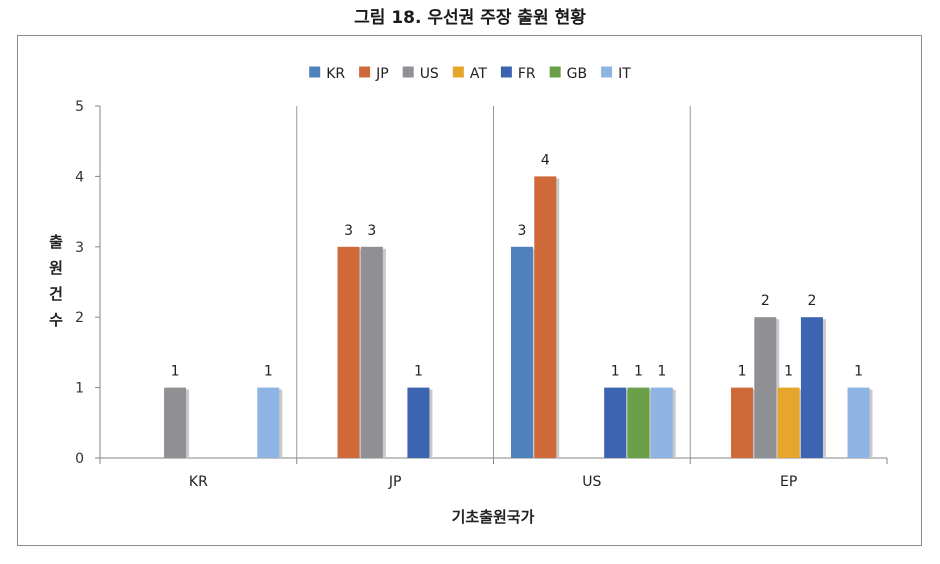 This screenshot has height=564, width=940. What do you see at coordinates (79, 459) in the screenshot?
I see `y-tick-label: 0` at bounding box center [79, 459].